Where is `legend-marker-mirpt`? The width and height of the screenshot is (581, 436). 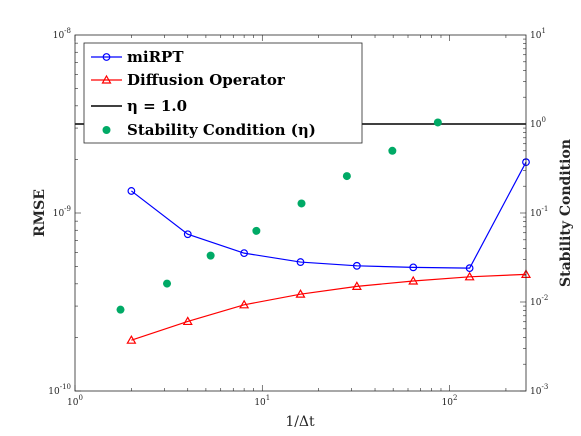
legend-marker-mirpt is located at coordinates (106, 57).